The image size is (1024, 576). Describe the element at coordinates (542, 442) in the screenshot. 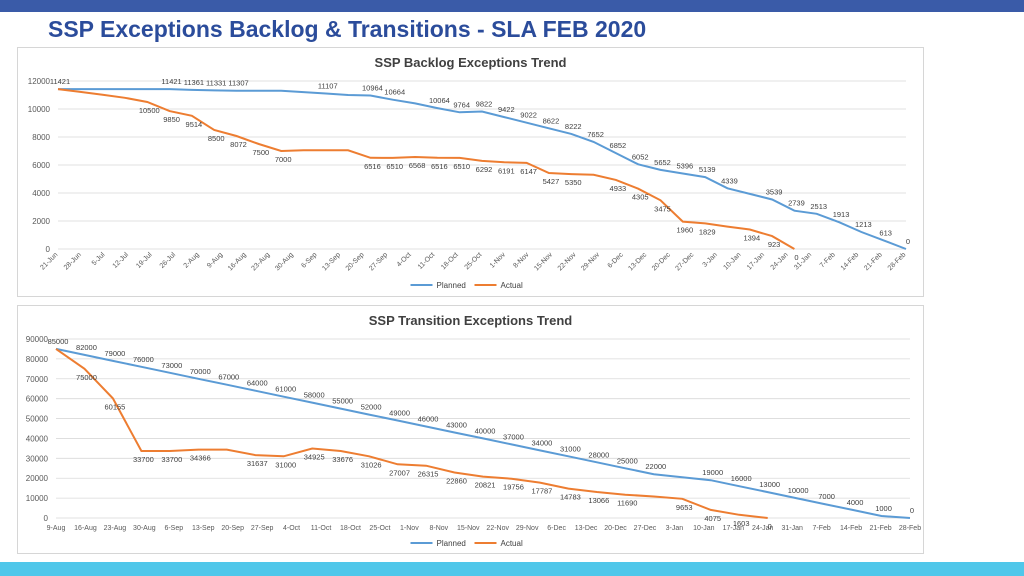

I see `data-label: 34000` at that location.